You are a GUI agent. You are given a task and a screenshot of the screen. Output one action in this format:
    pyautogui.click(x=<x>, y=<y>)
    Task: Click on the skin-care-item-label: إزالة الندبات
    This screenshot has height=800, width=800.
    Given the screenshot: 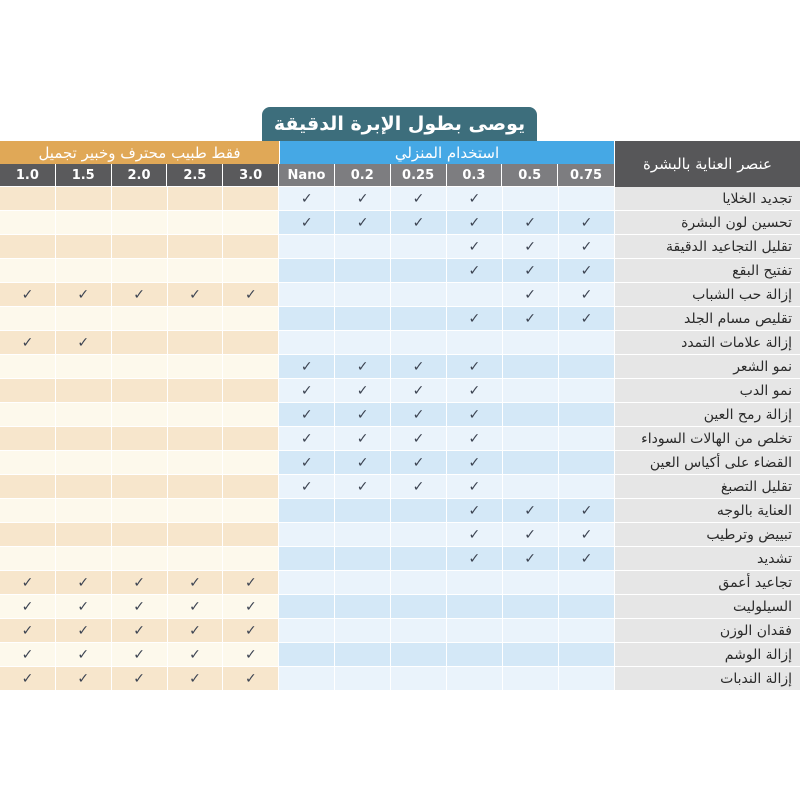 What is the action you would take?
    pyautogui.click(x=707, y=678)
    